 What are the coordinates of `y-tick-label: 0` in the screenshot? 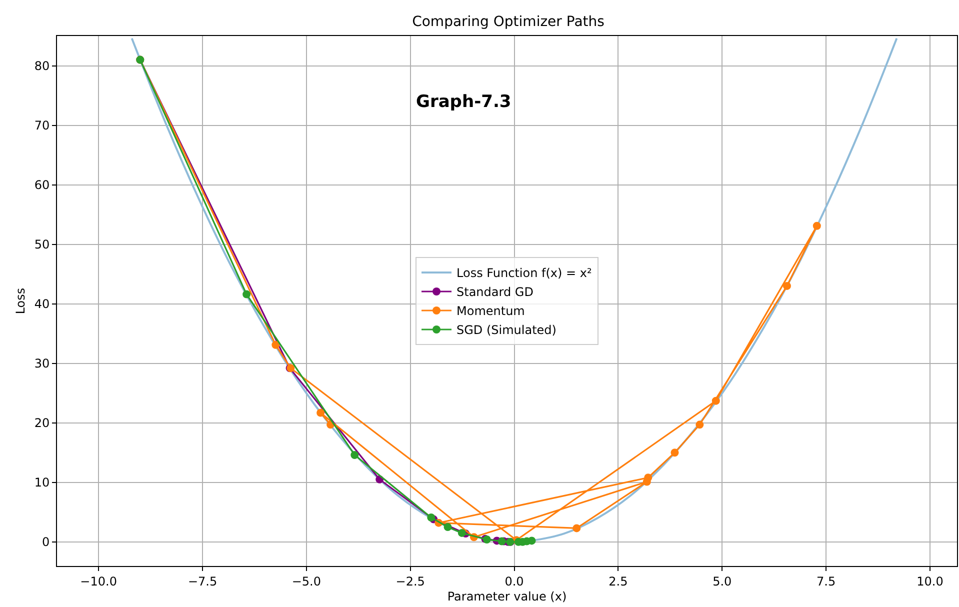 It's located at (46, 542).